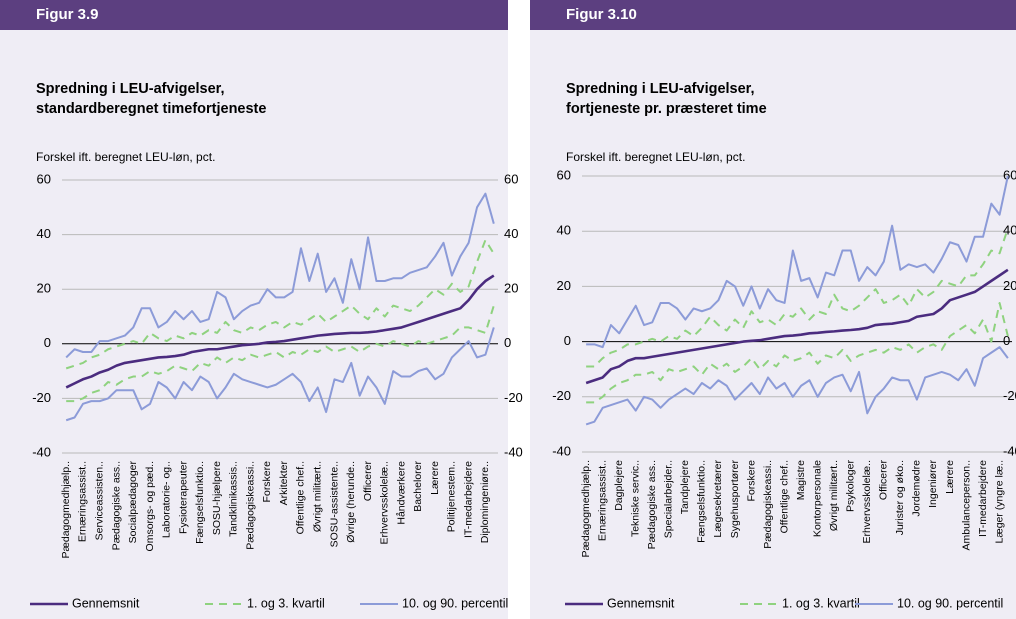 The height and width of the screenshot is (619, 1016). I want to click on y2-tick-label: 40, so click(511, 233).